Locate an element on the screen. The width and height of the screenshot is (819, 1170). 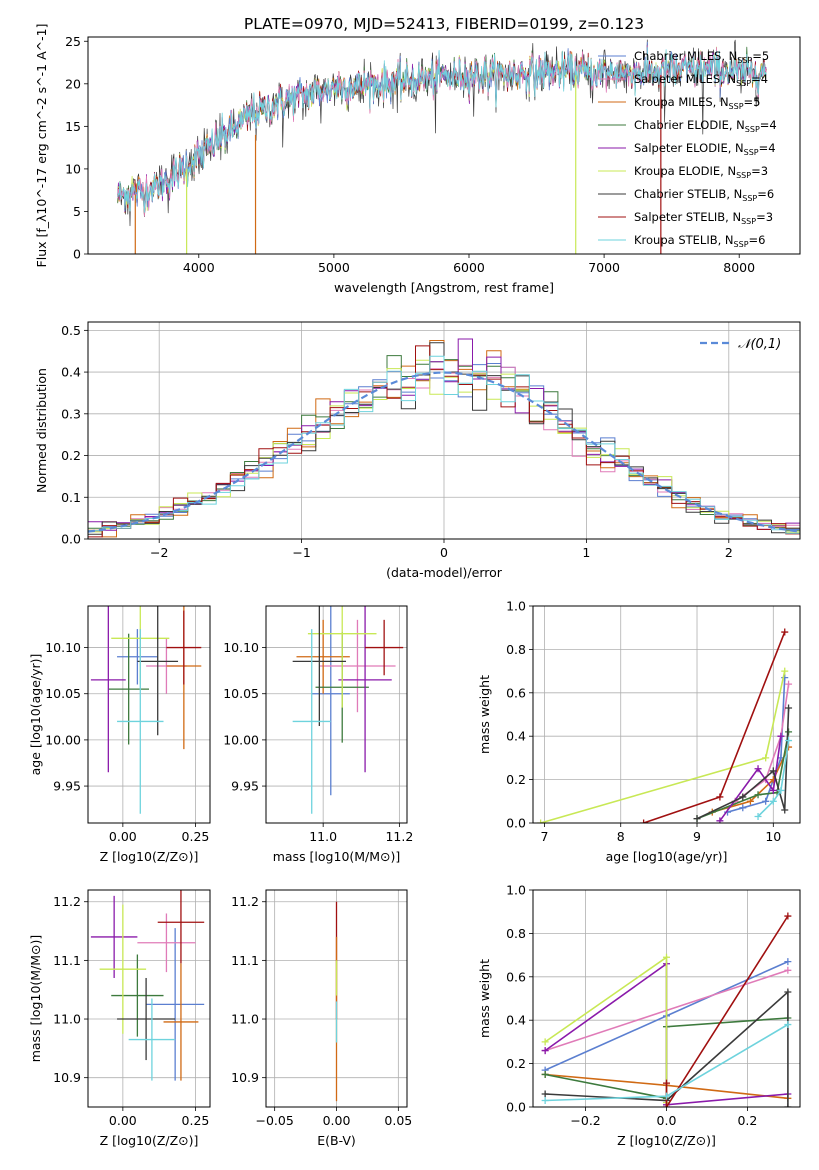
x-tick-label: 7000 is located at coordinates (604, 267).